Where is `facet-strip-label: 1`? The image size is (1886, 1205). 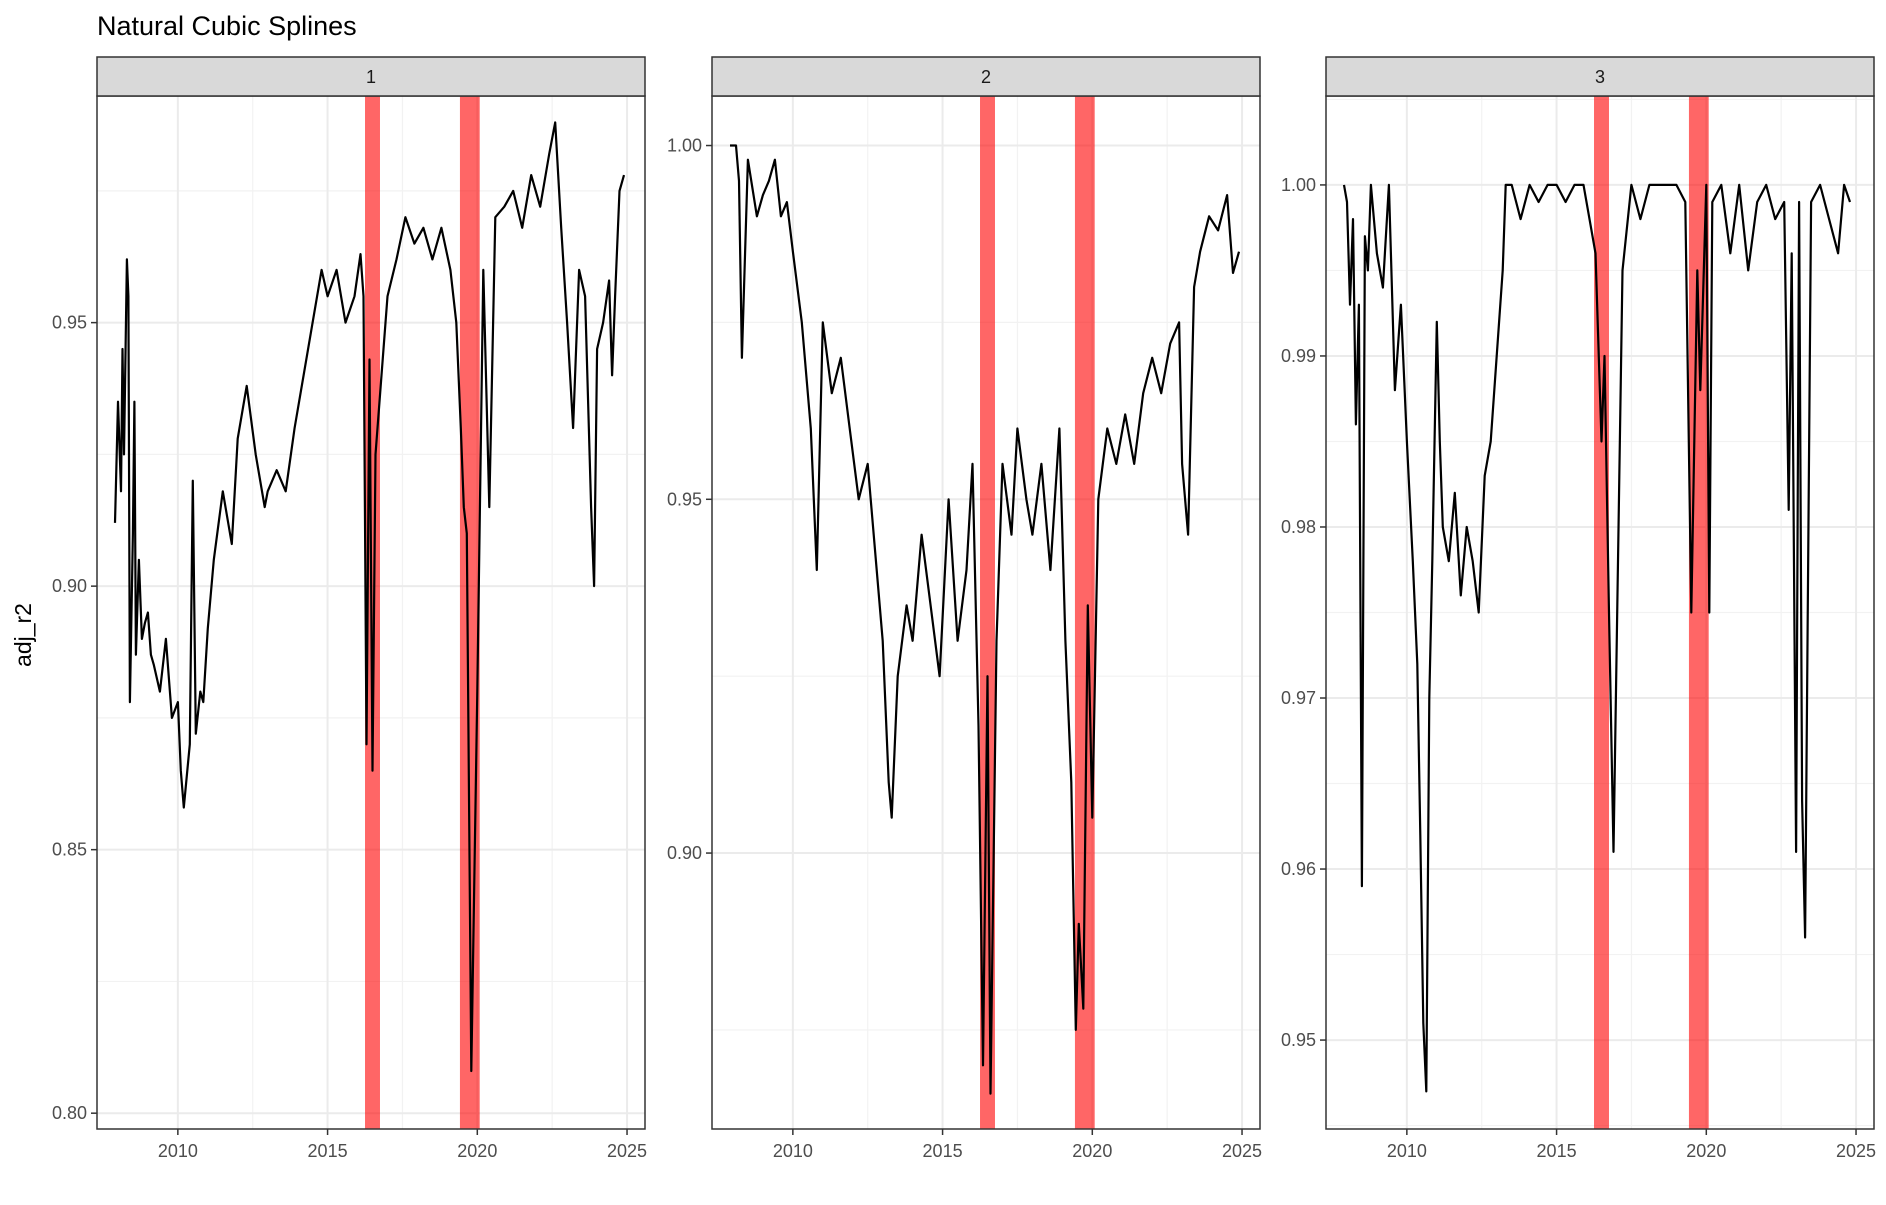
facet-strip-label: 1 is located at coordinates (371, 77).